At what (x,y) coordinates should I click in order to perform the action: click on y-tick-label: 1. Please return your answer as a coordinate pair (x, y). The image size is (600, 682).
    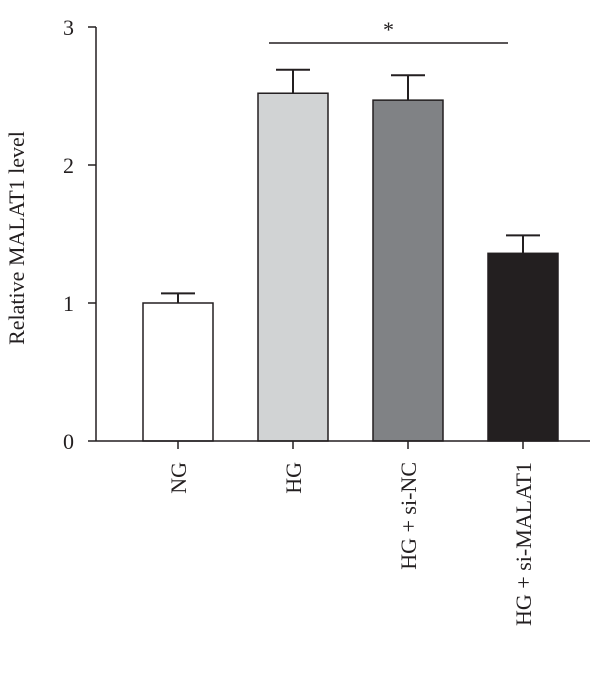
    Looking at the image, I should click on (68, 303).